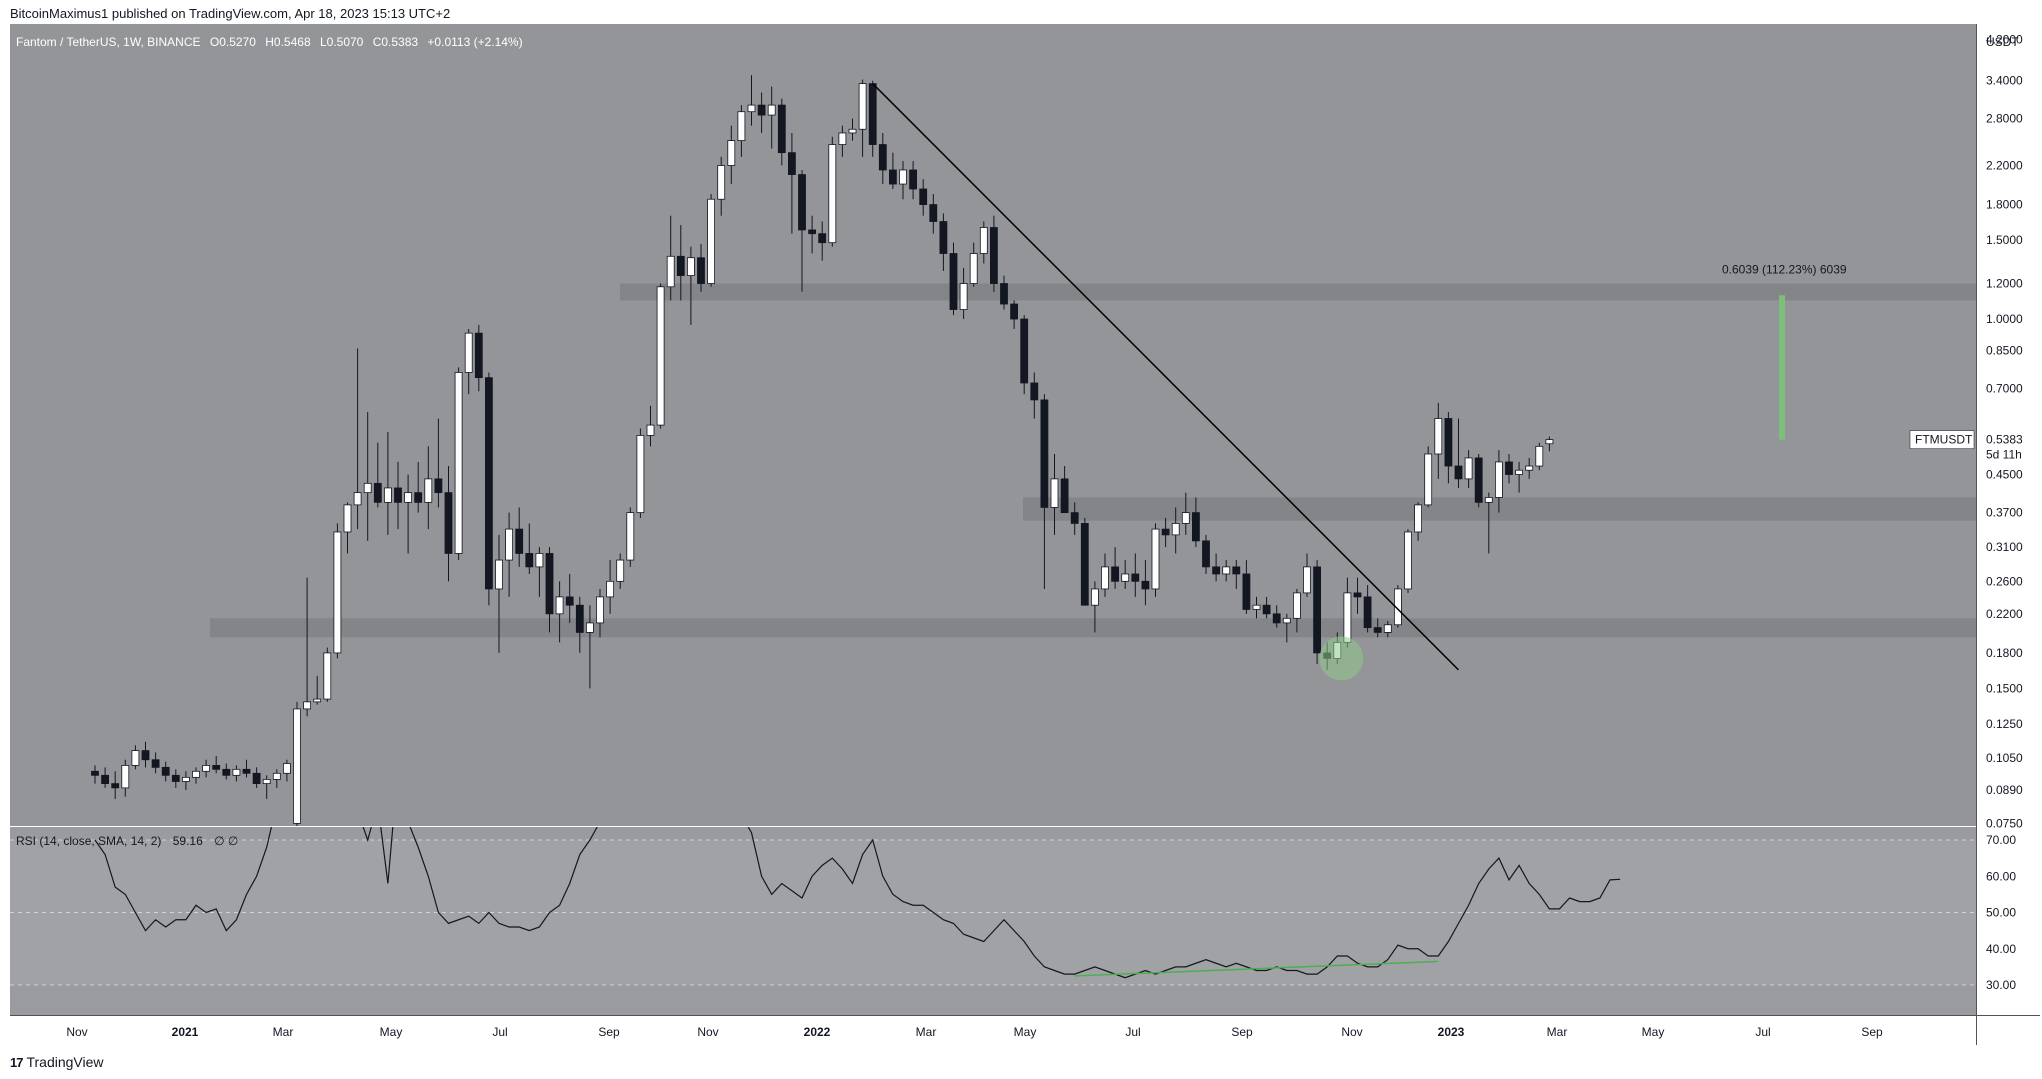 The height and width of the screenshot is (1079, 2042). What do you see at coordinates (57, 1062) in the screenshot?
I see `tradingview-footer: 17 TradingView` at bounding box center [57, 1062].